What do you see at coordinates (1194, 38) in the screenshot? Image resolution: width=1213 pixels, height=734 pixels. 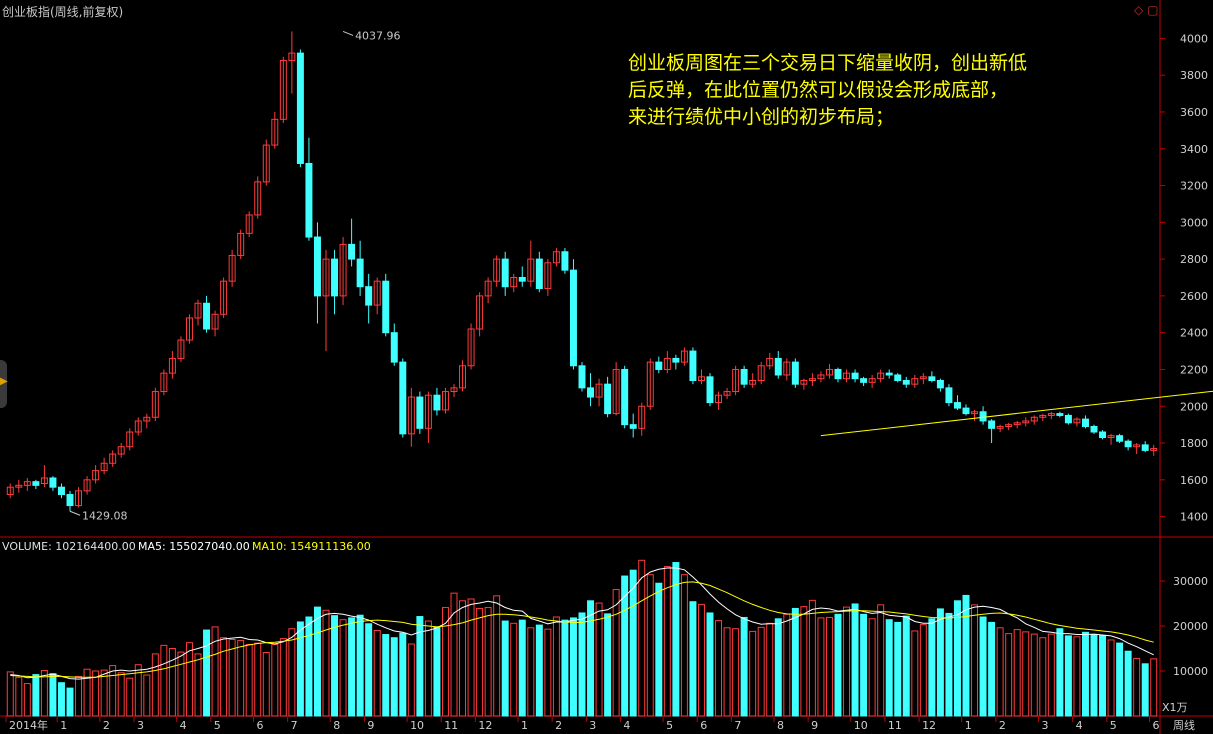 I see `price-tick-label: 4000` at bounding box center [1194, 38].